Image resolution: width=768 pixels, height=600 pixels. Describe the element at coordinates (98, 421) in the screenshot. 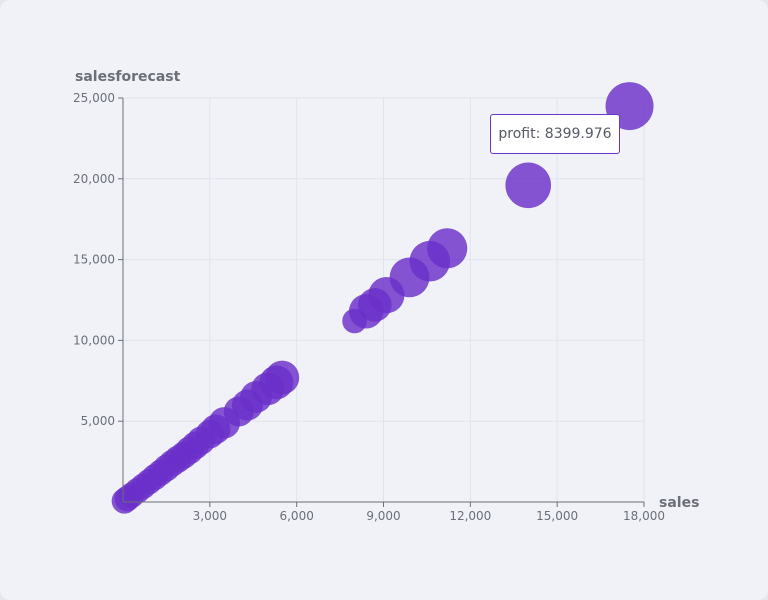

I see `y-tick-label: 5,000` at that location.